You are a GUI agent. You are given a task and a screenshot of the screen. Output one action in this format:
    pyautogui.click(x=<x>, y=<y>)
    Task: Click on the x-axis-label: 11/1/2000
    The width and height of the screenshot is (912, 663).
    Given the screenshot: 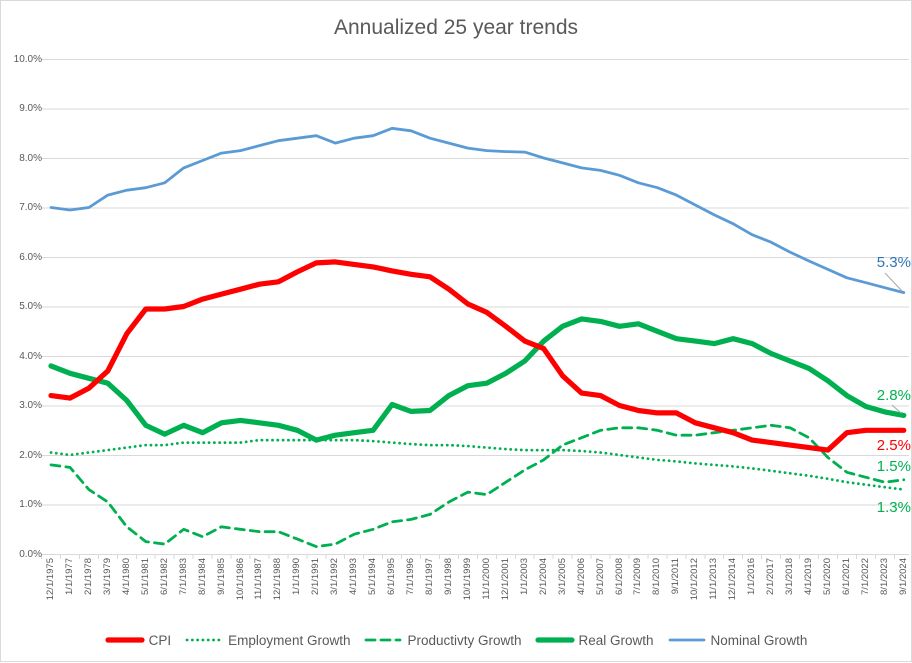 What is the action you would take?
    pyautogui.click(x=486, y=579)
    